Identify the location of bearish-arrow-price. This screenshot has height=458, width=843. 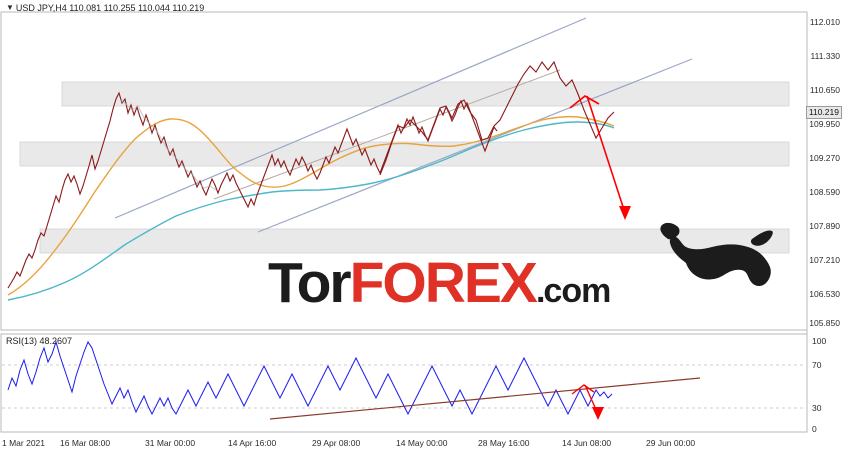
(600, 157).